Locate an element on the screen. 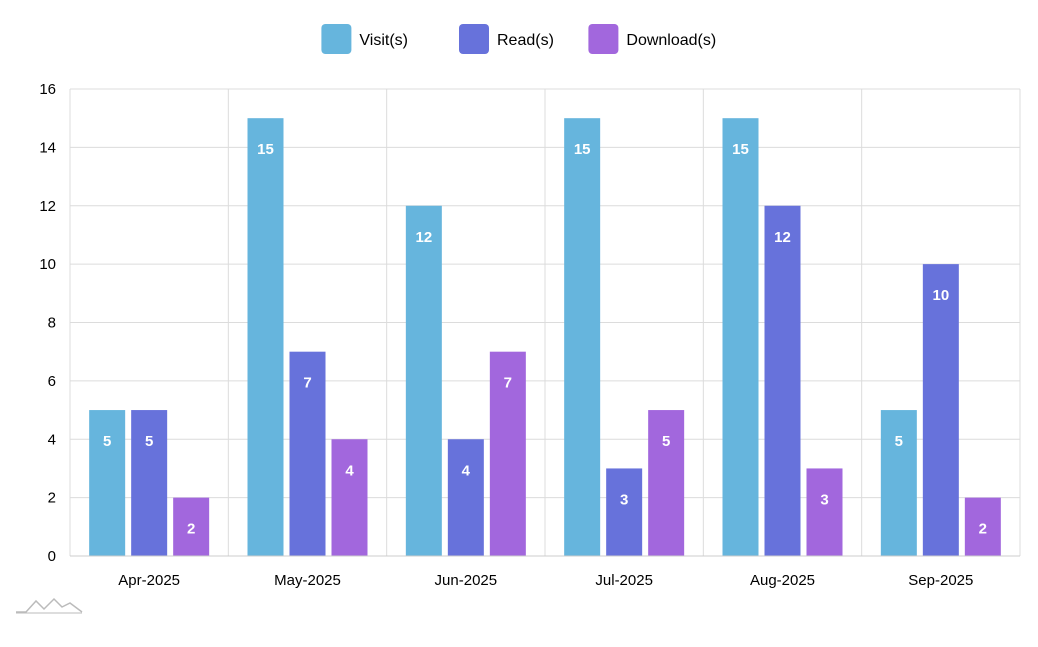 The image size is (1038, 647). legend-item: Download(s) is located at coordinates (652, 39).